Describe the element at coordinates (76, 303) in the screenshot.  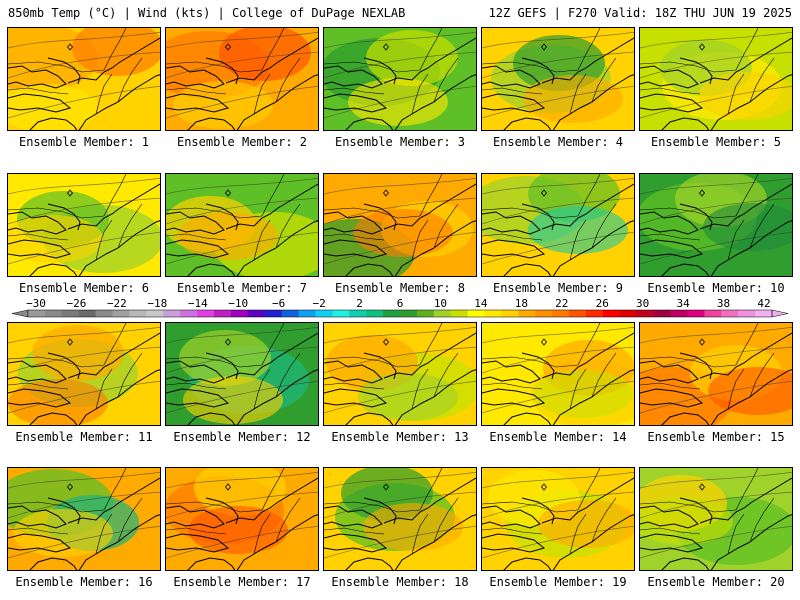
I see `colorbar-tick-label: −26` at that location.